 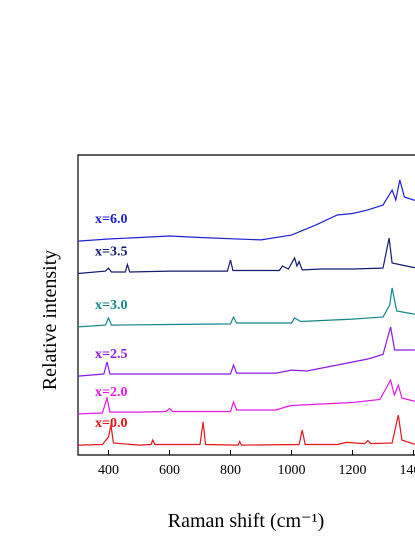 I want to click on series-label: x=6.0, so click(x=111, y=219).